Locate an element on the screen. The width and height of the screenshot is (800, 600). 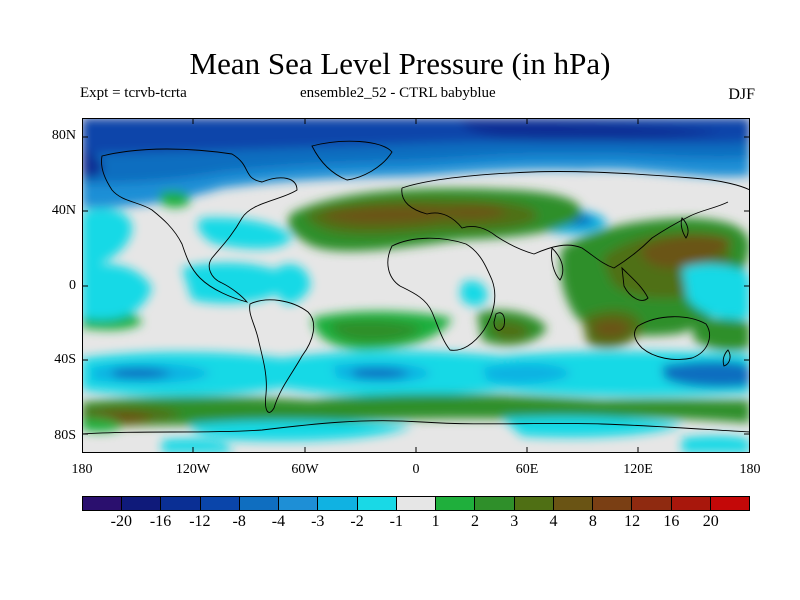
lon-label-120e: 120E is located at coordinates (638, 469).